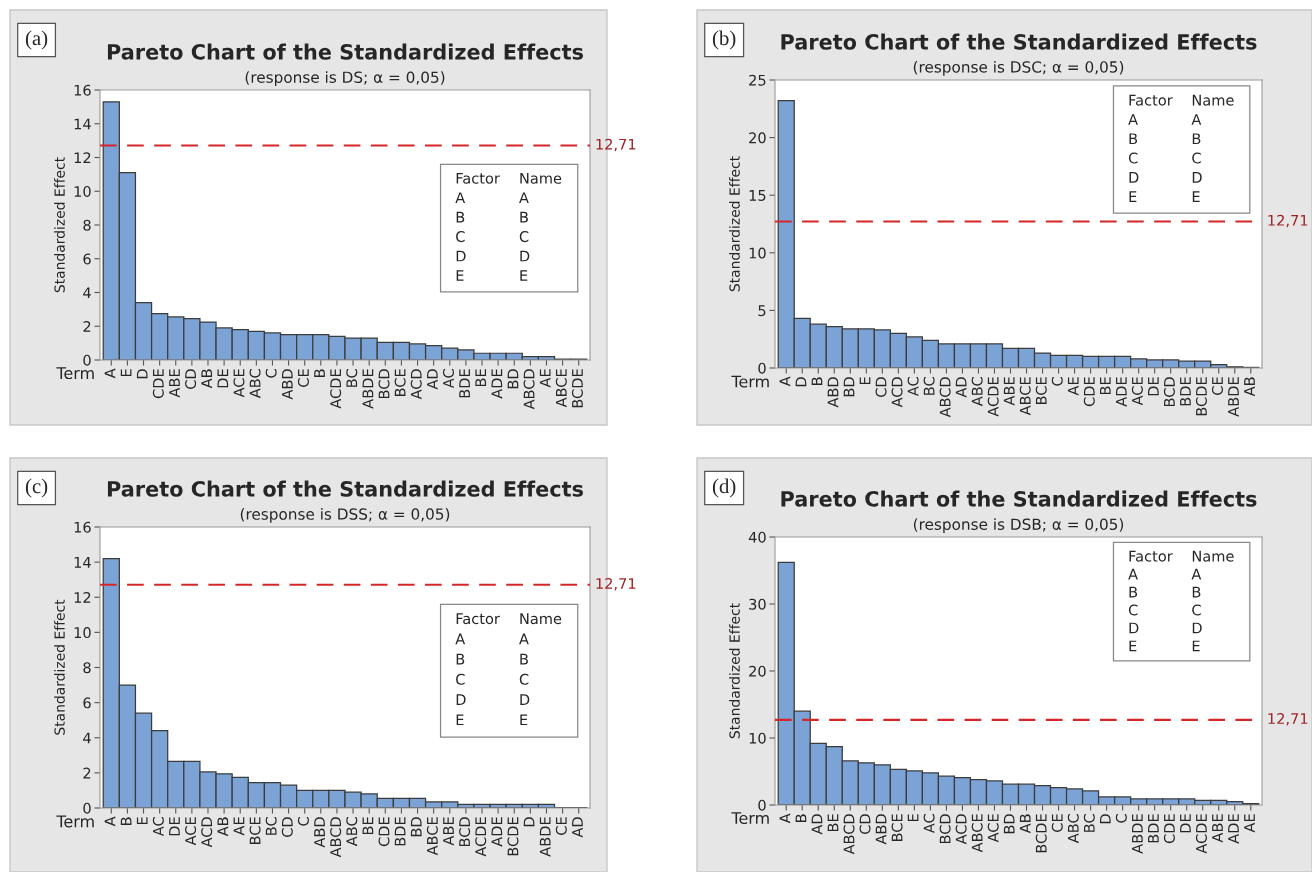 Image resolution: width=1312 pixels, height=872 pixels. Describe the element at coordinates (762, 311) in the screenshot. I see `y-tick-label: 5` at that location.